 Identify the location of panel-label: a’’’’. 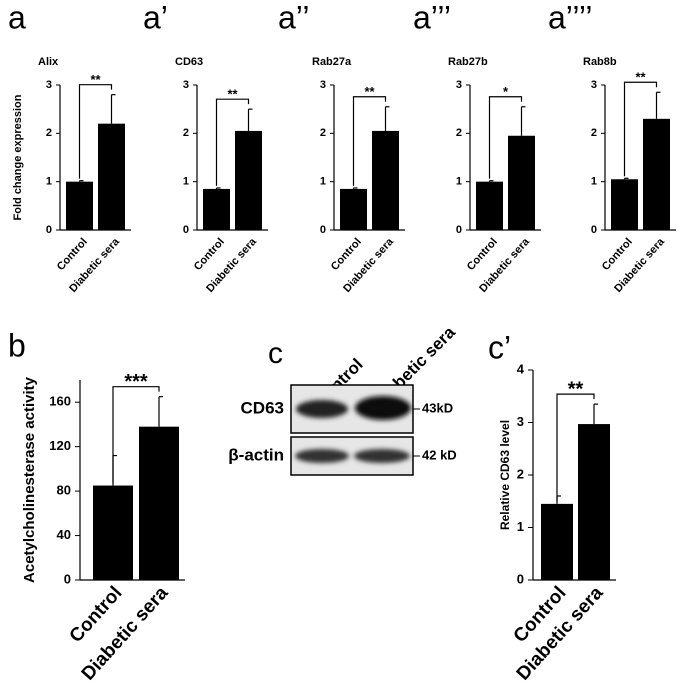
(570, 17).